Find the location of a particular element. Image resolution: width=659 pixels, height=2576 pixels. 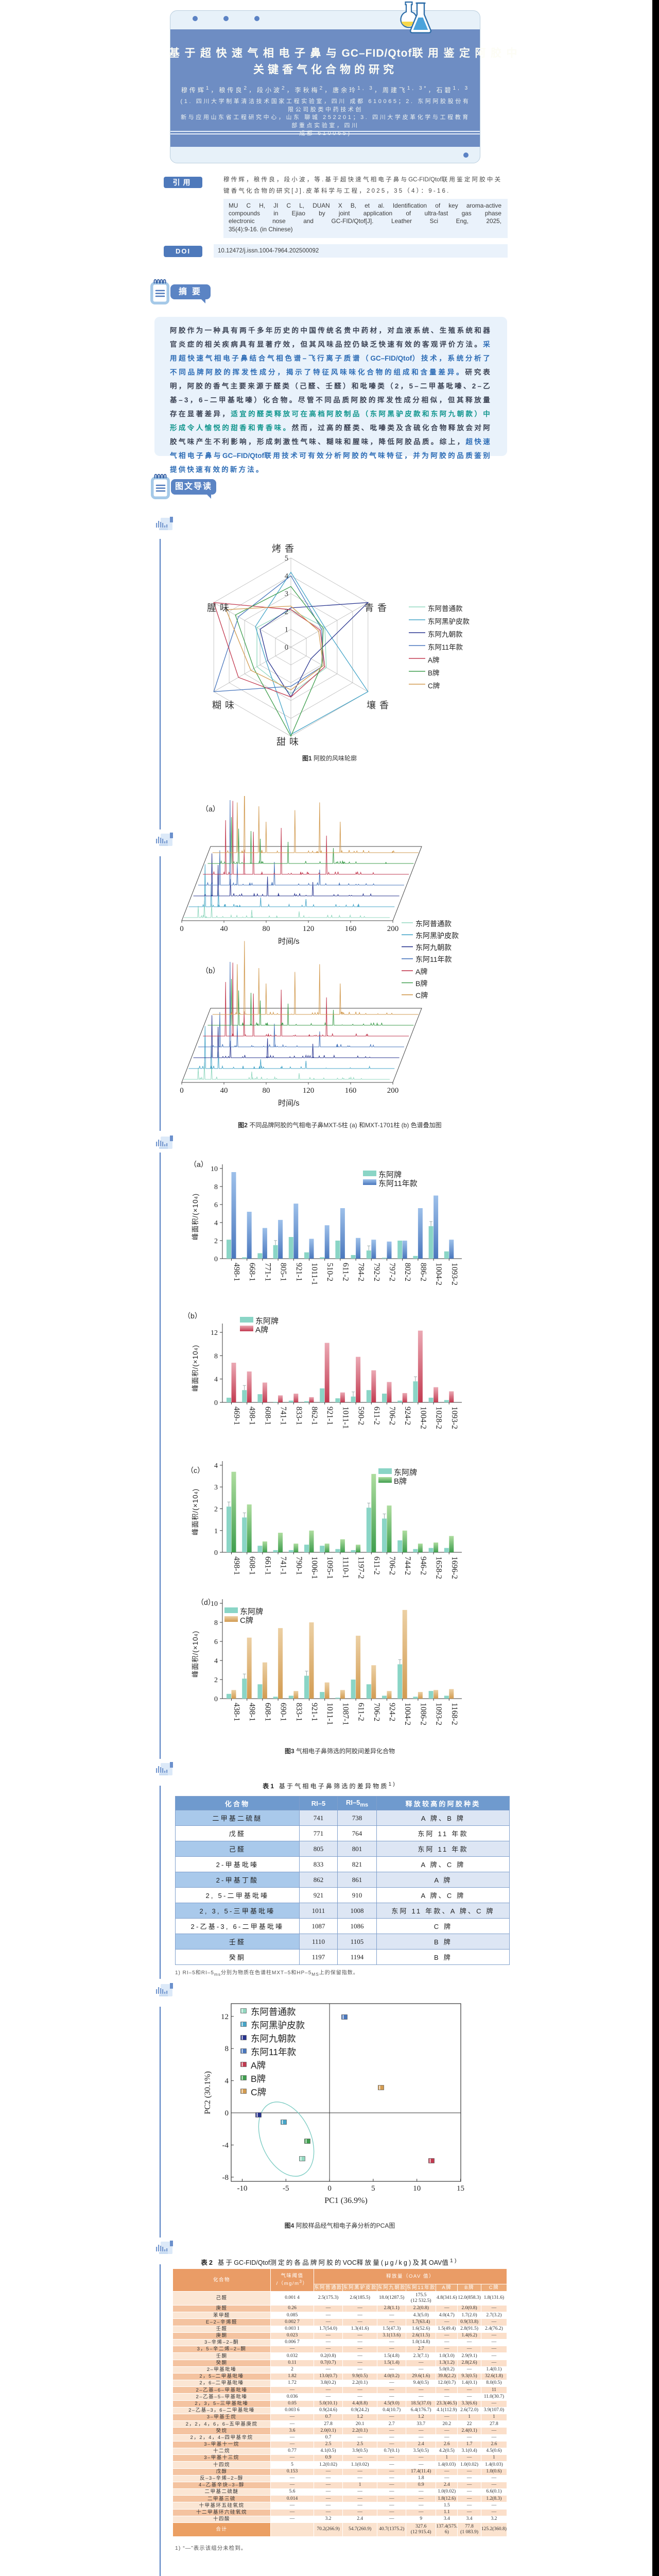

svg-text: 1006-1 is located at coordinates (314, 1567).